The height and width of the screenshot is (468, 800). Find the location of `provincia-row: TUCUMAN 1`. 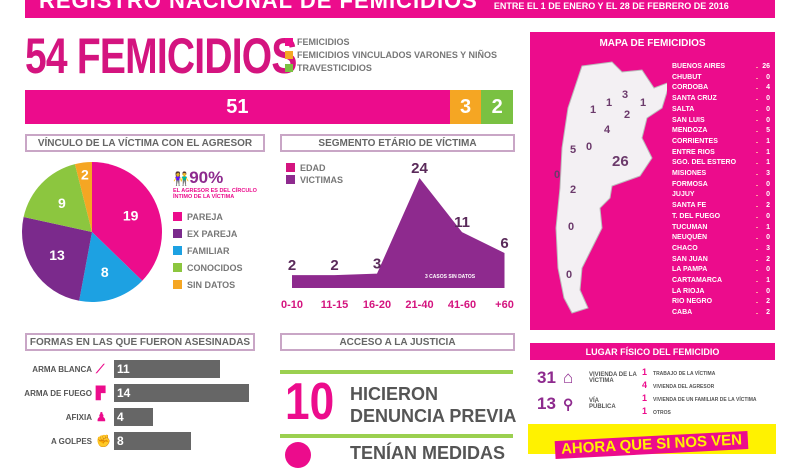

provincia-row: TUCUMAN 1 is located at coordinates (721, 228).